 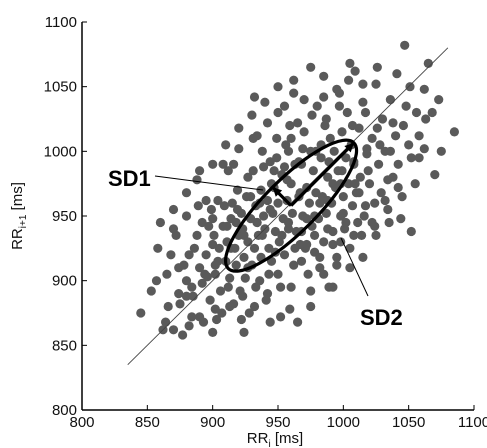 I want to click on x-ticks: 800 850 900 950 1000 1050 1100, so click(x=278, y=418).